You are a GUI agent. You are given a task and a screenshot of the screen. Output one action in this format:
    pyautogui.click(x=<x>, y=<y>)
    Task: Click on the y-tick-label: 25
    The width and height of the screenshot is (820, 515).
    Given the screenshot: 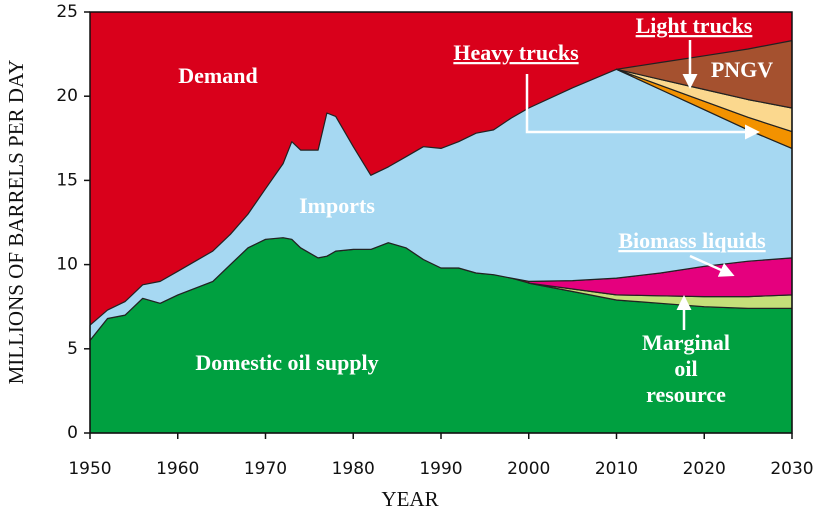 What is the action you would take?
    pyautogui.click(x=67, y=12)
    